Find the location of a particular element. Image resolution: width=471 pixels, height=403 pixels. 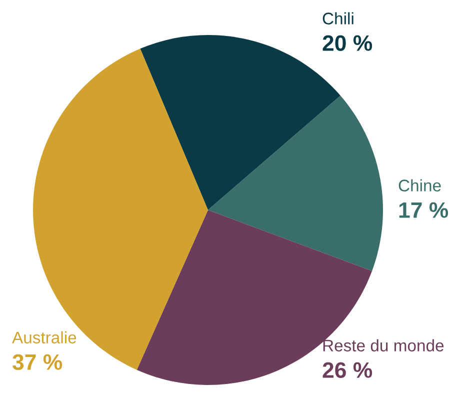

slice-label: Chine is located at coordinates (419, 185).